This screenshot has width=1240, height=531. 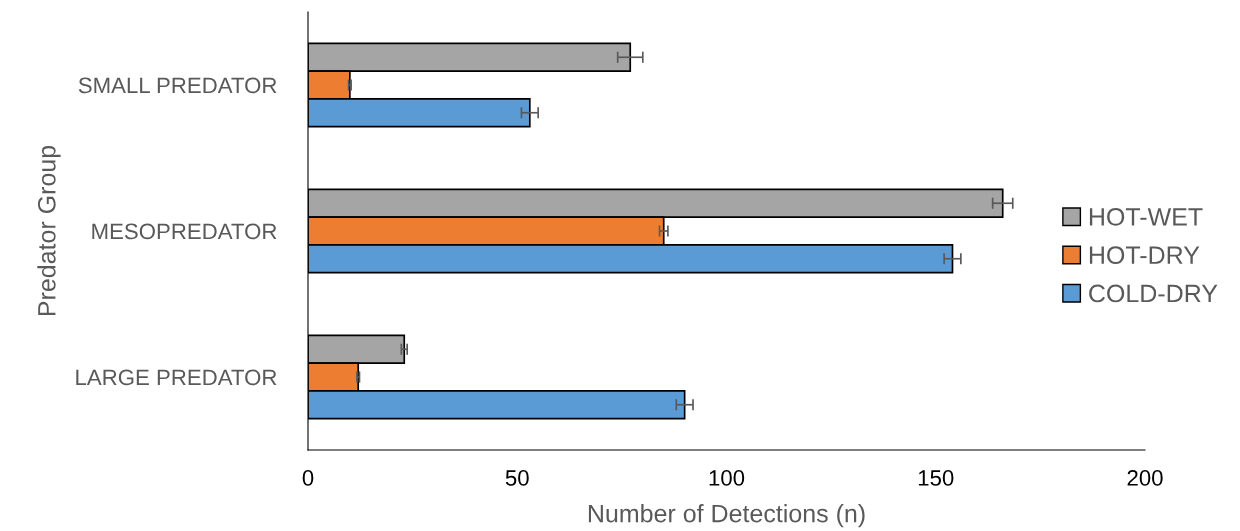 I want to click on legend-label: HOT-WET, so click(x=1146, y=216).